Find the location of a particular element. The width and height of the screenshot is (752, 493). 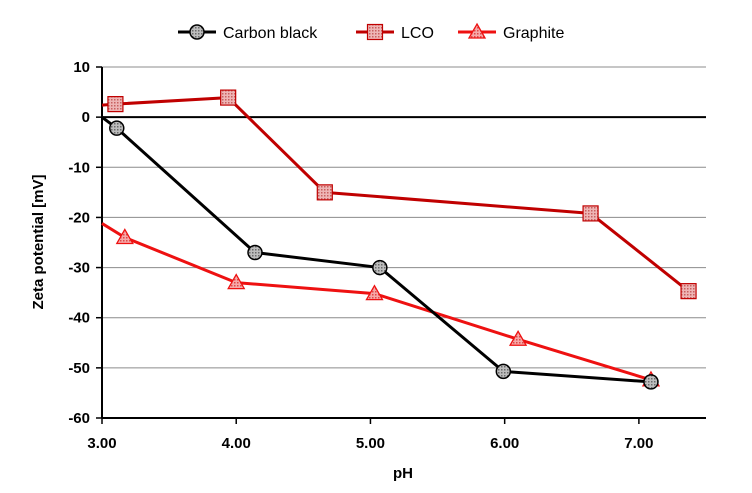

legend-item: Carbon black is located at coordinates (248, 33).